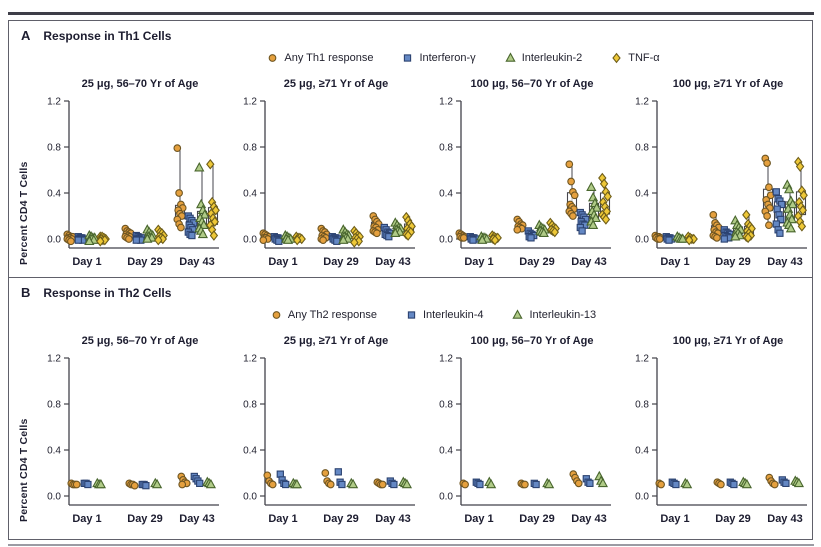 This screenshot has height=547, width=821. Describe the element at coordinates (273, 58) in the screenshot. I see `circle-marker-icon` at that location.